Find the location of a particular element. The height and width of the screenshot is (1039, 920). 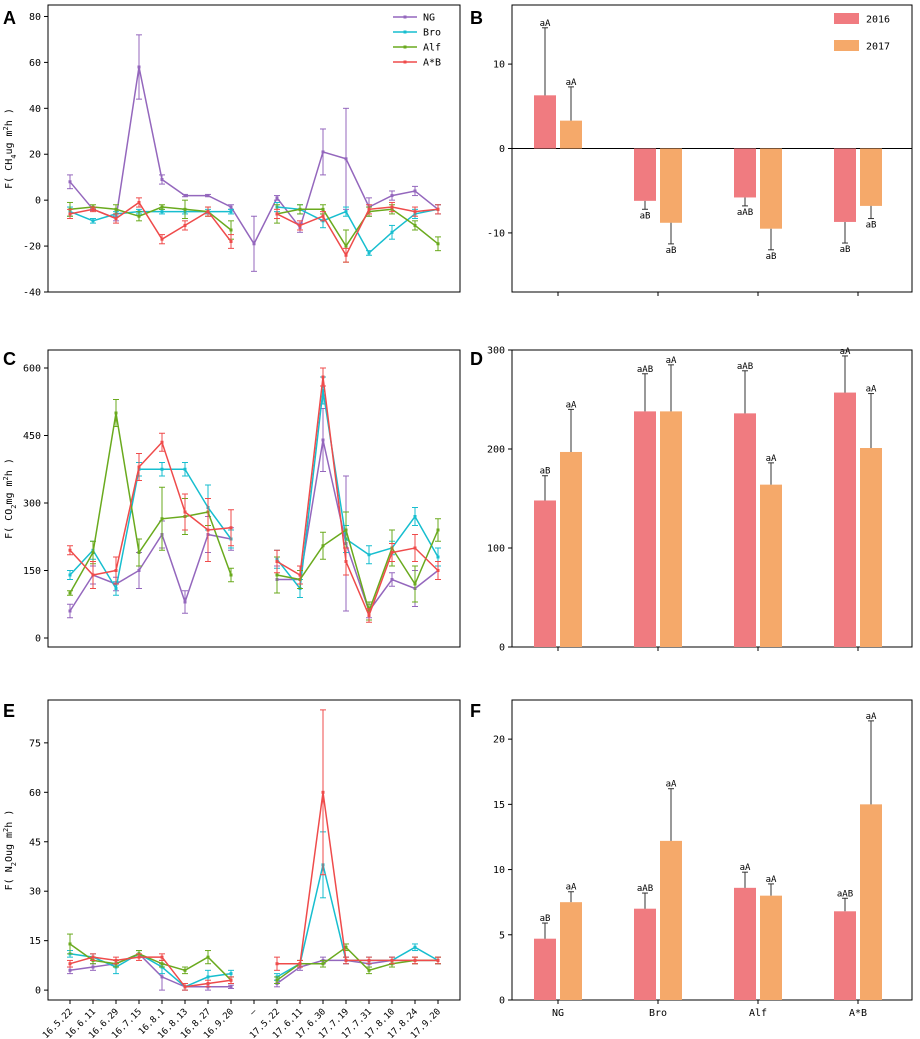

bar-2016-A*B is located at coordinates (845, 519).